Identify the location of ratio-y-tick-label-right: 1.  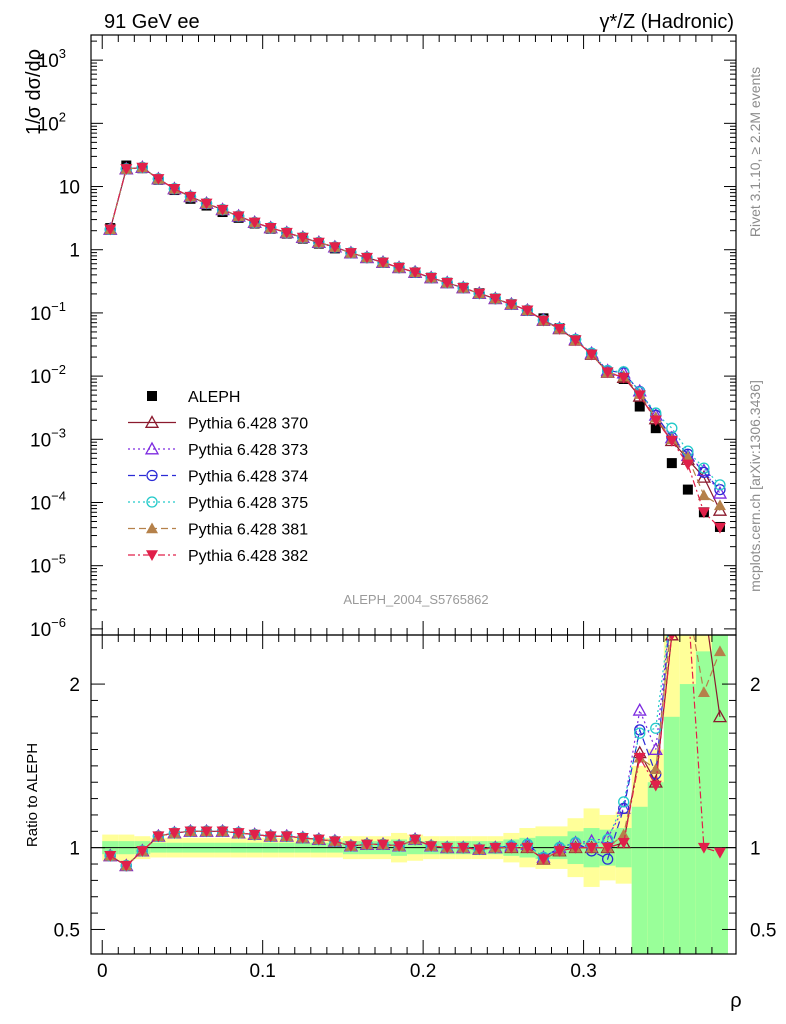
(755, 849).